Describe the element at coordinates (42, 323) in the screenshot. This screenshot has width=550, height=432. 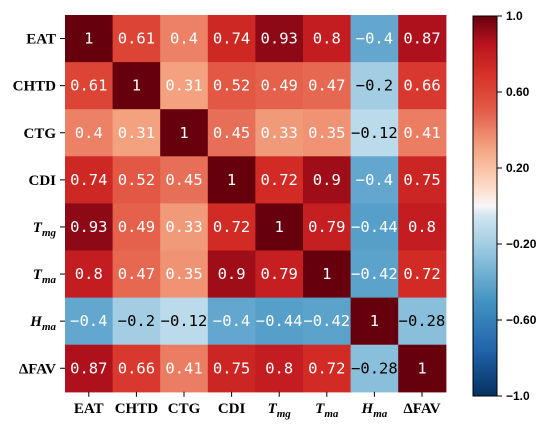
I see `row-label: Hma` at that location.